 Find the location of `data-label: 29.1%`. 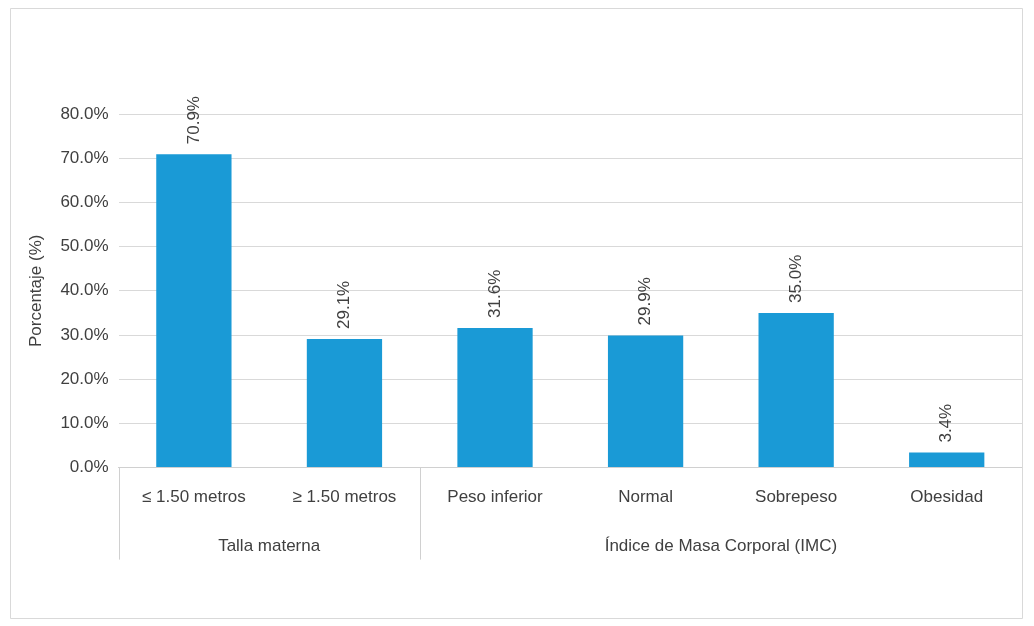

data-label: 29.1% is located at coordinates (344, 304).